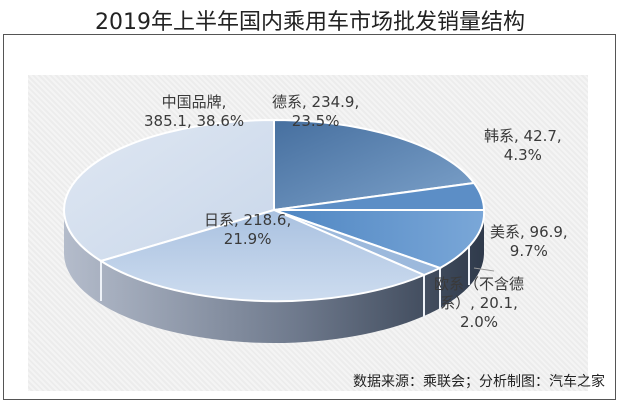 The image size is (620, 405). What do you see at coordinates (310, 22) in the screenshot?
I see `chart-title: 2019年上半年国内乘用车市场批发销量结构` at bounding box center [310, 22].